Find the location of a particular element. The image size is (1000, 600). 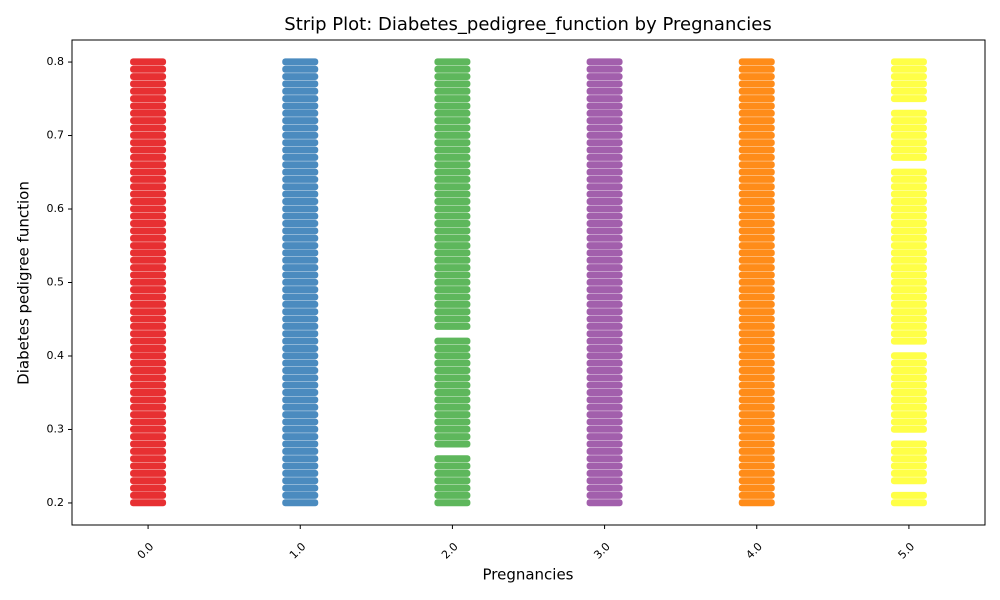

y-tick-label: 0.2 is located at coordinates (56, 502).